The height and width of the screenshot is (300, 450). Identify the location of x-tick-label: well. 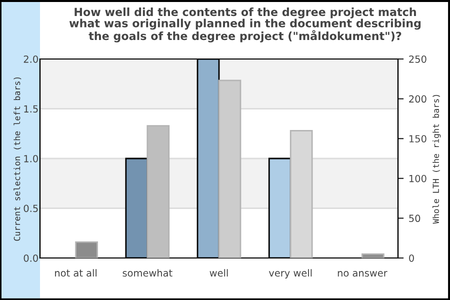
(219, 273).